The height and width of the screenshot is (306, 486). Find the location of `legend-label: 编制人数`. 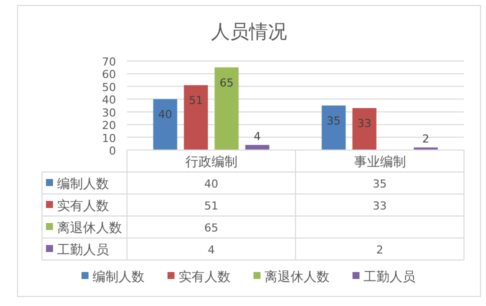

legend-label: 编制人数 is located at coordinates (83, 184).